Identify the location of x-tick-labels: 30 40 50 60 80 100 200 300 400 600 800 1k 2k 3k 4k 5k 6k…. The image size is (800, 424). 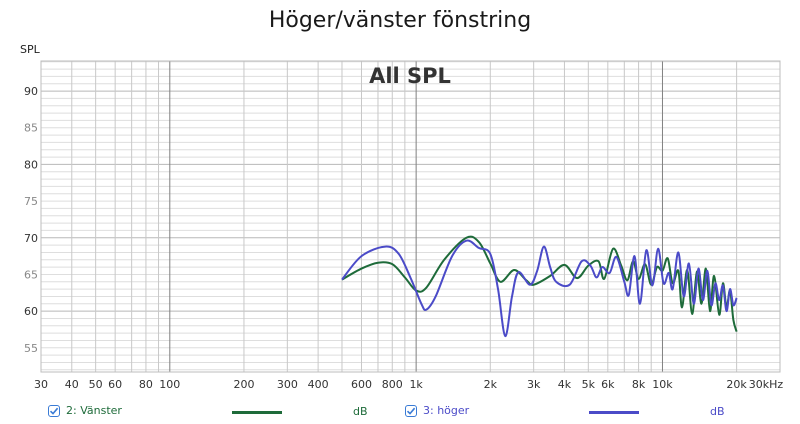
(408, 384).